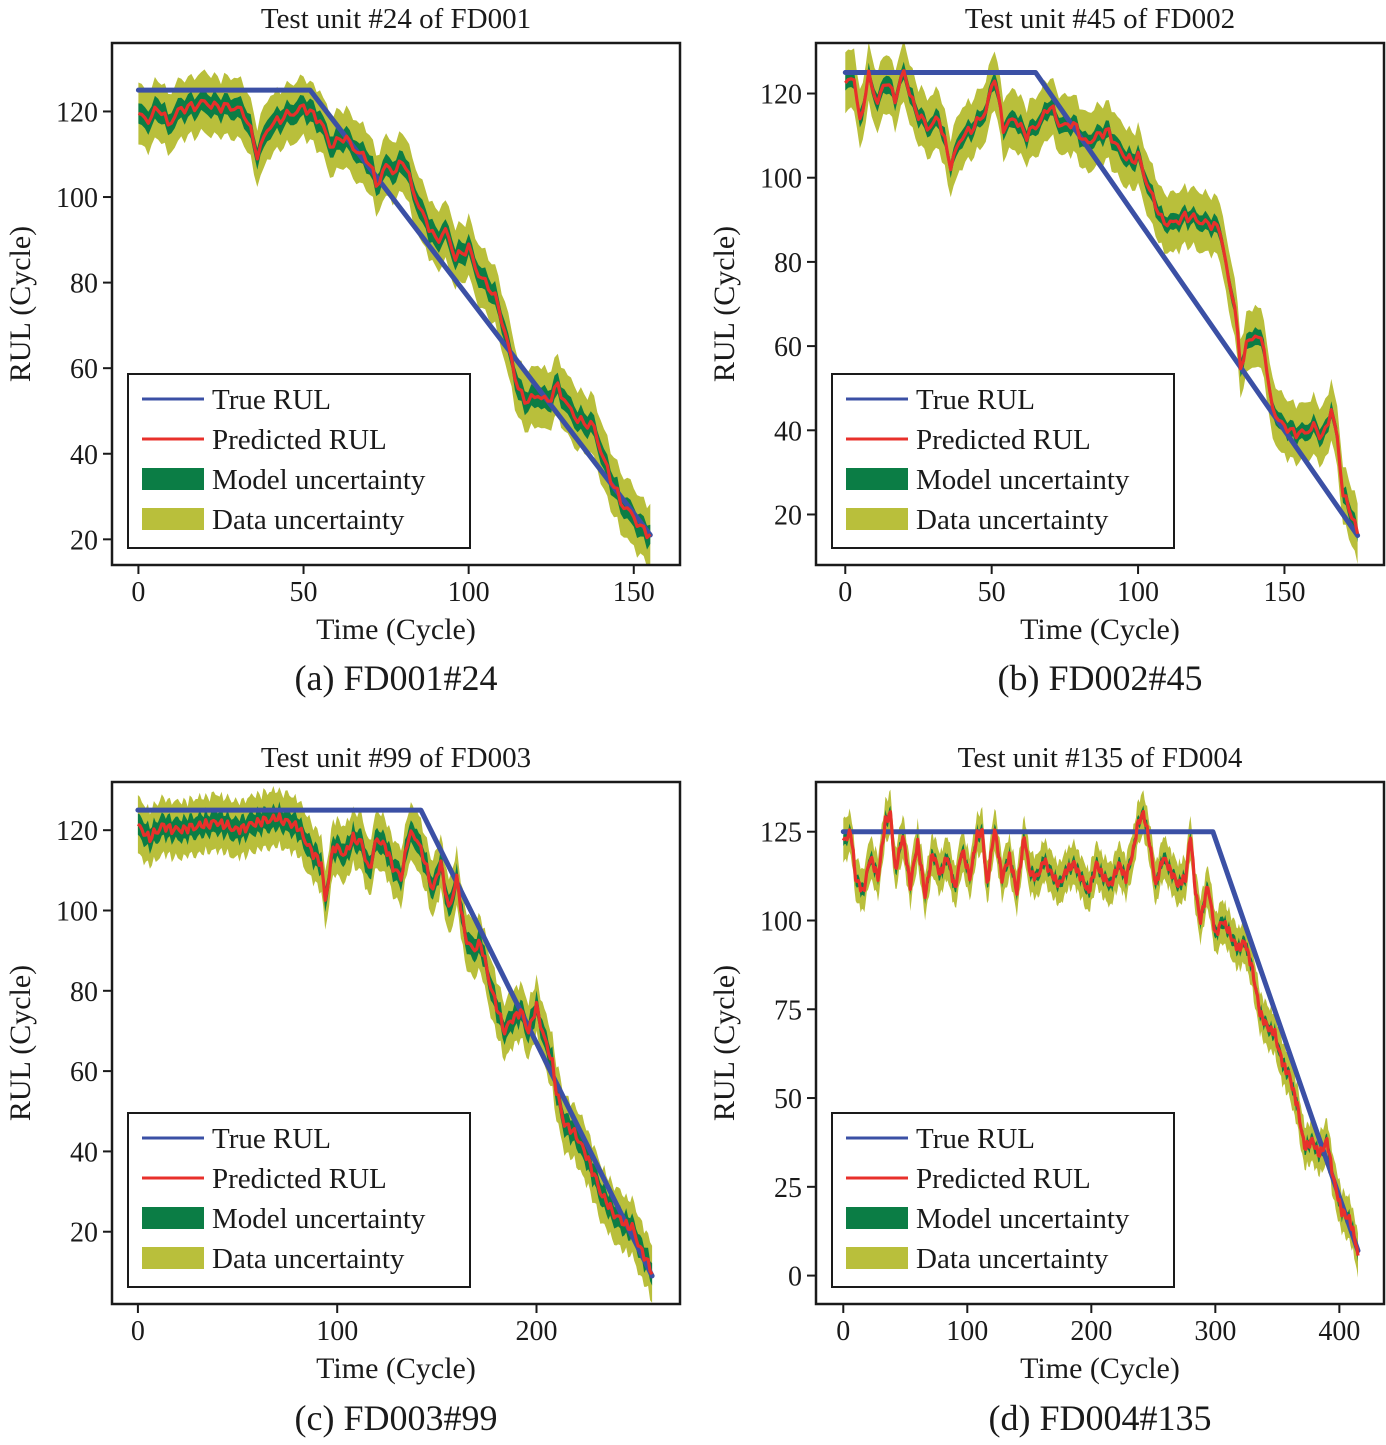 The image size is (1386, 1445). Describe the element at coordinates (1100, 758) in the screenshot. I see `chart-title: Test unit #135 of FD004` at that location.